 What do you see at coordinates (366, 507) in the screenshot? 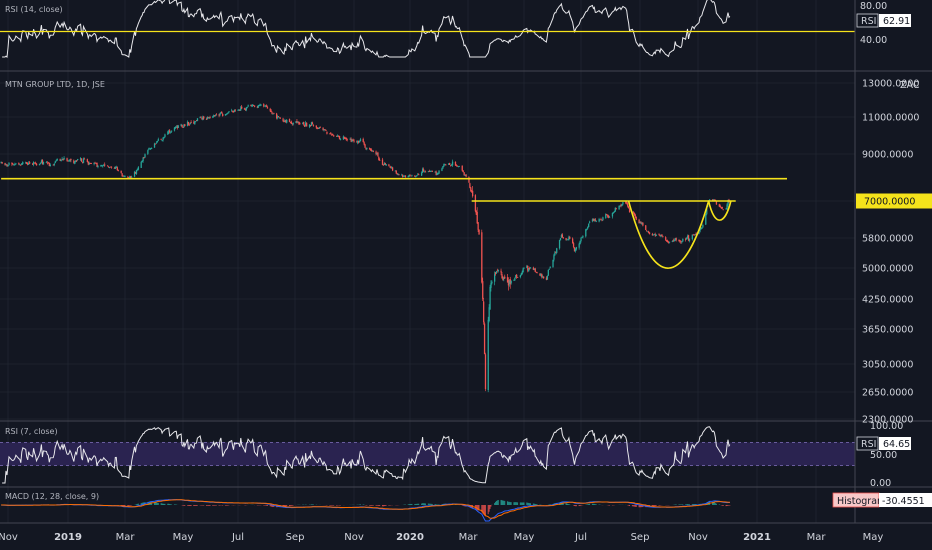
I see `macd-pane: MACD (12, 28, close, 9)` at bounding box center [366, 507].